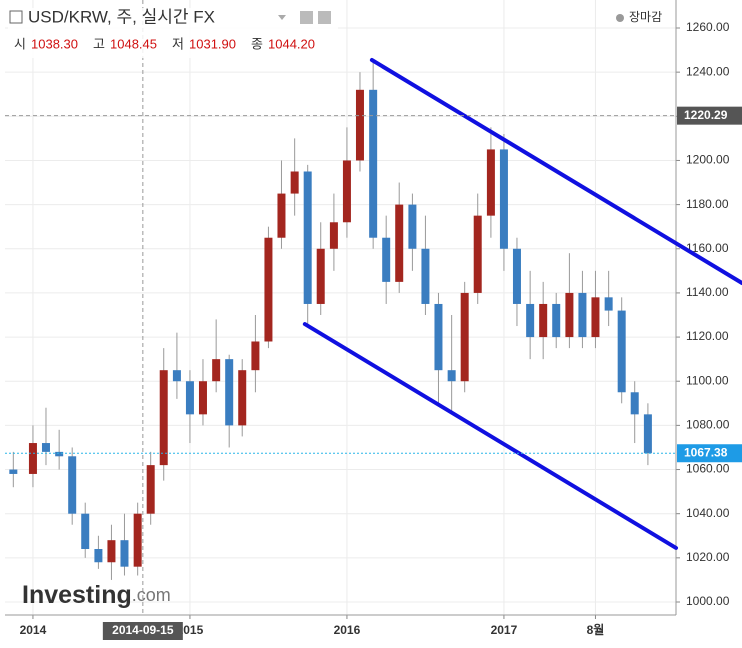 This screenshot has width=742, height=648. I want to click on y-tick-label: 1060.00, so click(708, 469).